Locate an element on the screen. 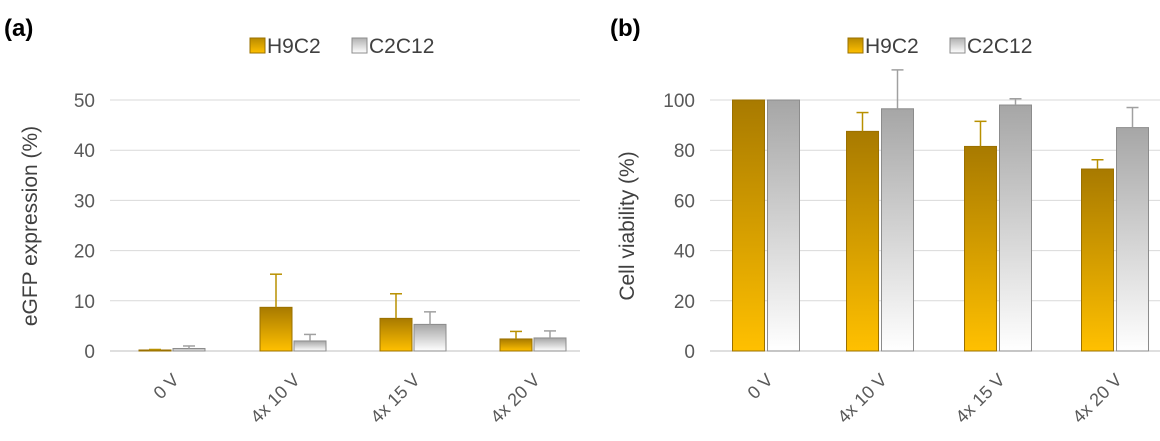 This screenshot has height=441, width=1160. legend-a: H9C2 C2C12 is located at coordinates (341, 46).